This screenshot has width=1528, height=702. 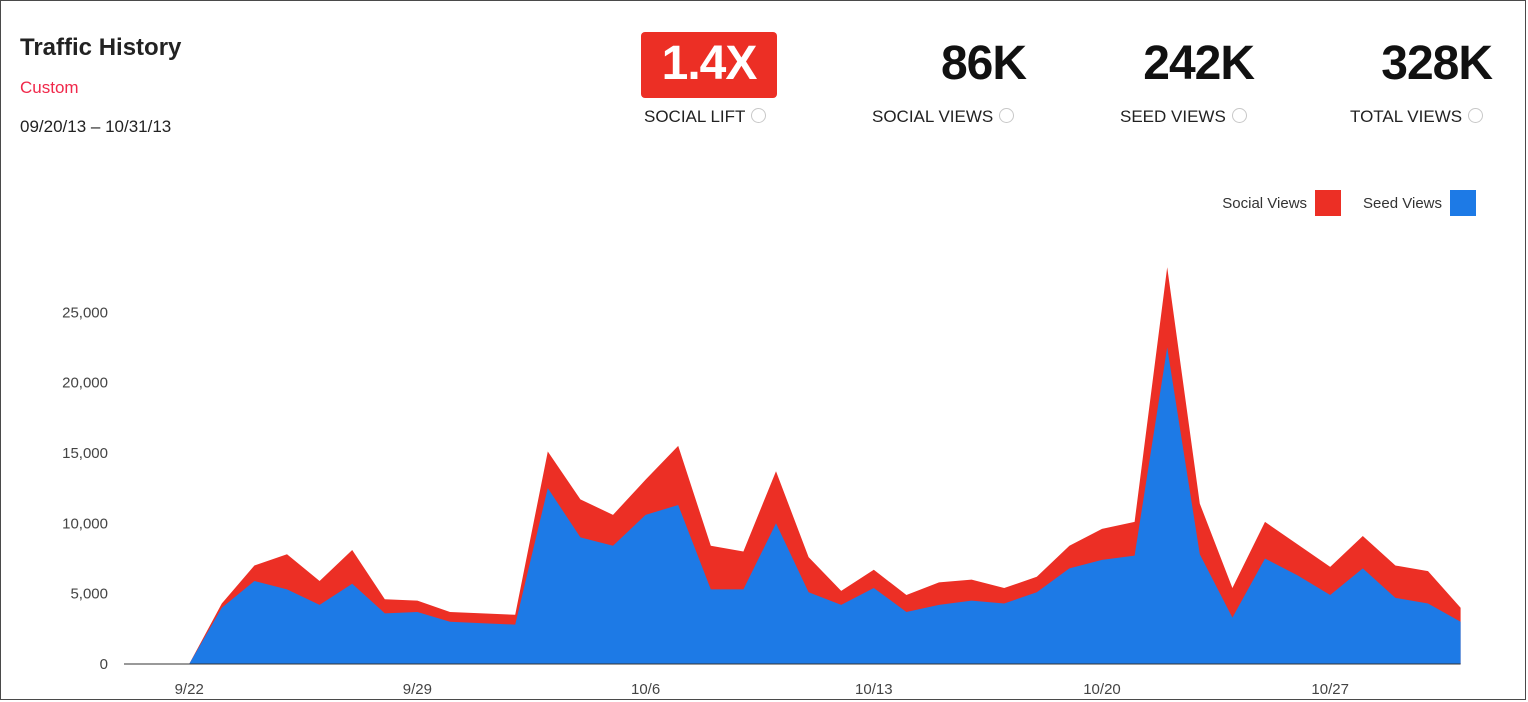 I want to click on x-tick-label: 10/13, so click(x=874, y=689).